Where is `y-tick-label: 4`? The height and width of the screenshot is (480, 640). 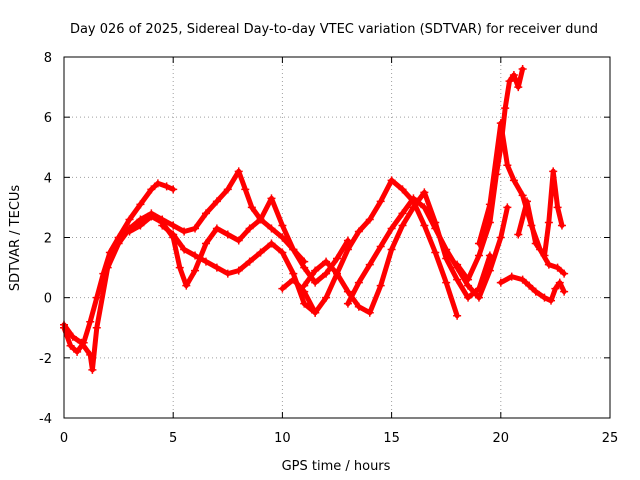 y-tick-label: 4 is located at coordinates (48, 178).